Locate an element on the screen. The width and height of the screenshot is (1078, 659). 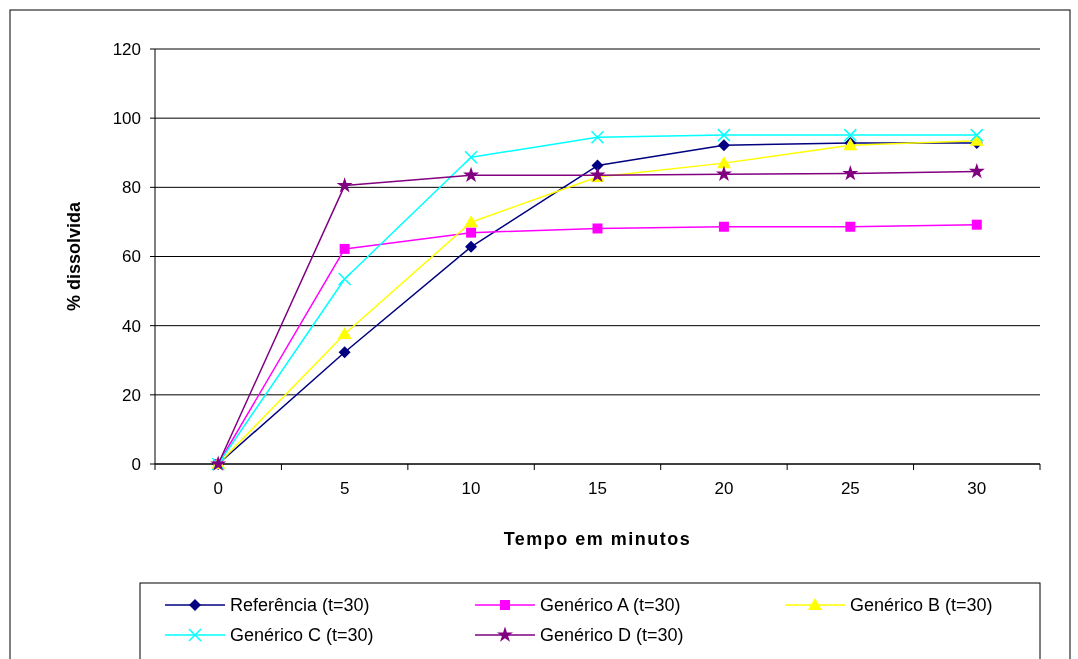
x-tick-label: 0 is located at coordinates (218, 488).